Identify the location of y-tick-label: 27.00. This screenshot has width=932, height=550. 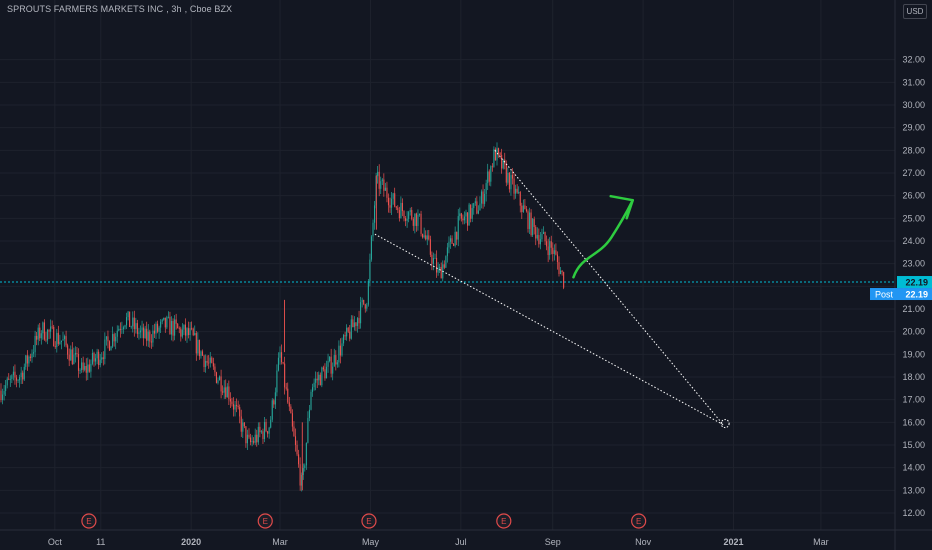
(913, 173).